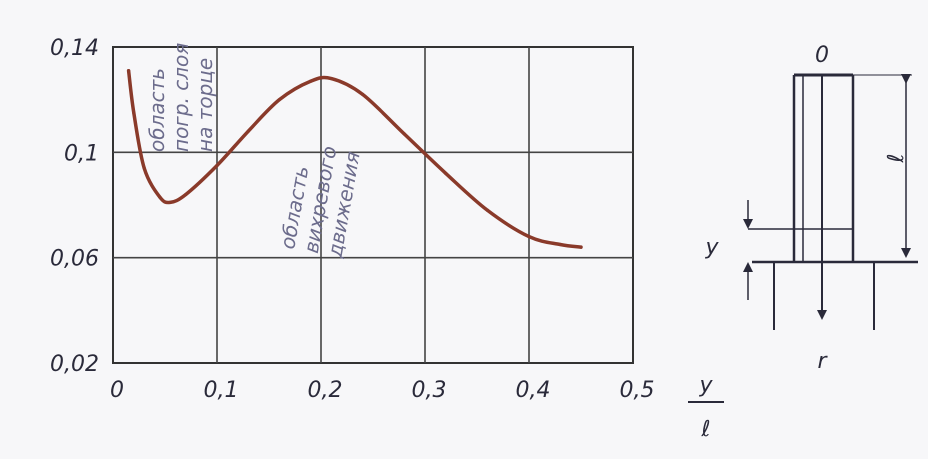  What do you see at coordinates (117, 390) in the screenshot?
I see `x-tick-label: 0` at bounding box center [117, 390].